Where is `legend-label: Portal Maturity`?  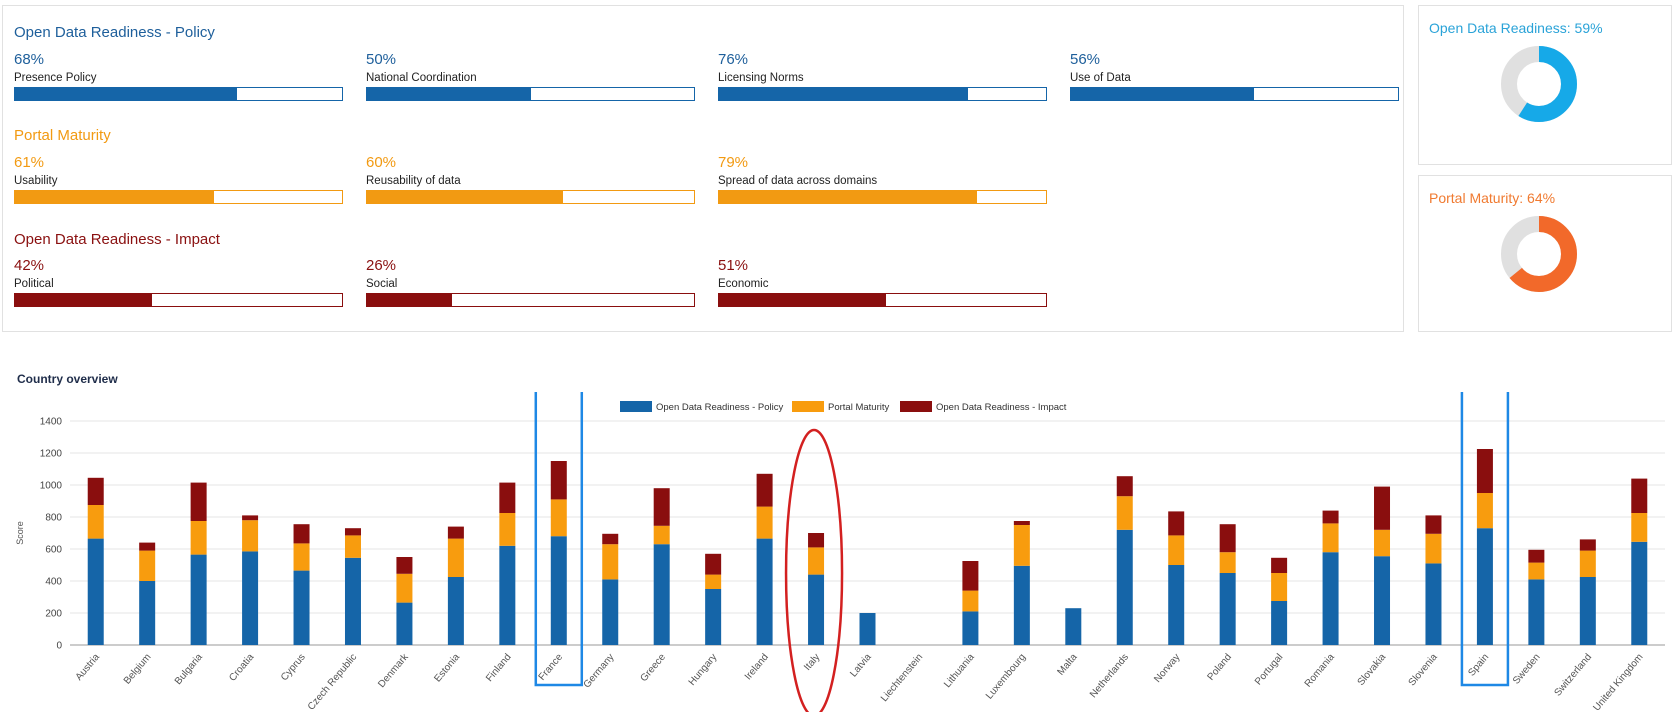 legend-label: Portal Maturity is located at coordinates (858, 407).